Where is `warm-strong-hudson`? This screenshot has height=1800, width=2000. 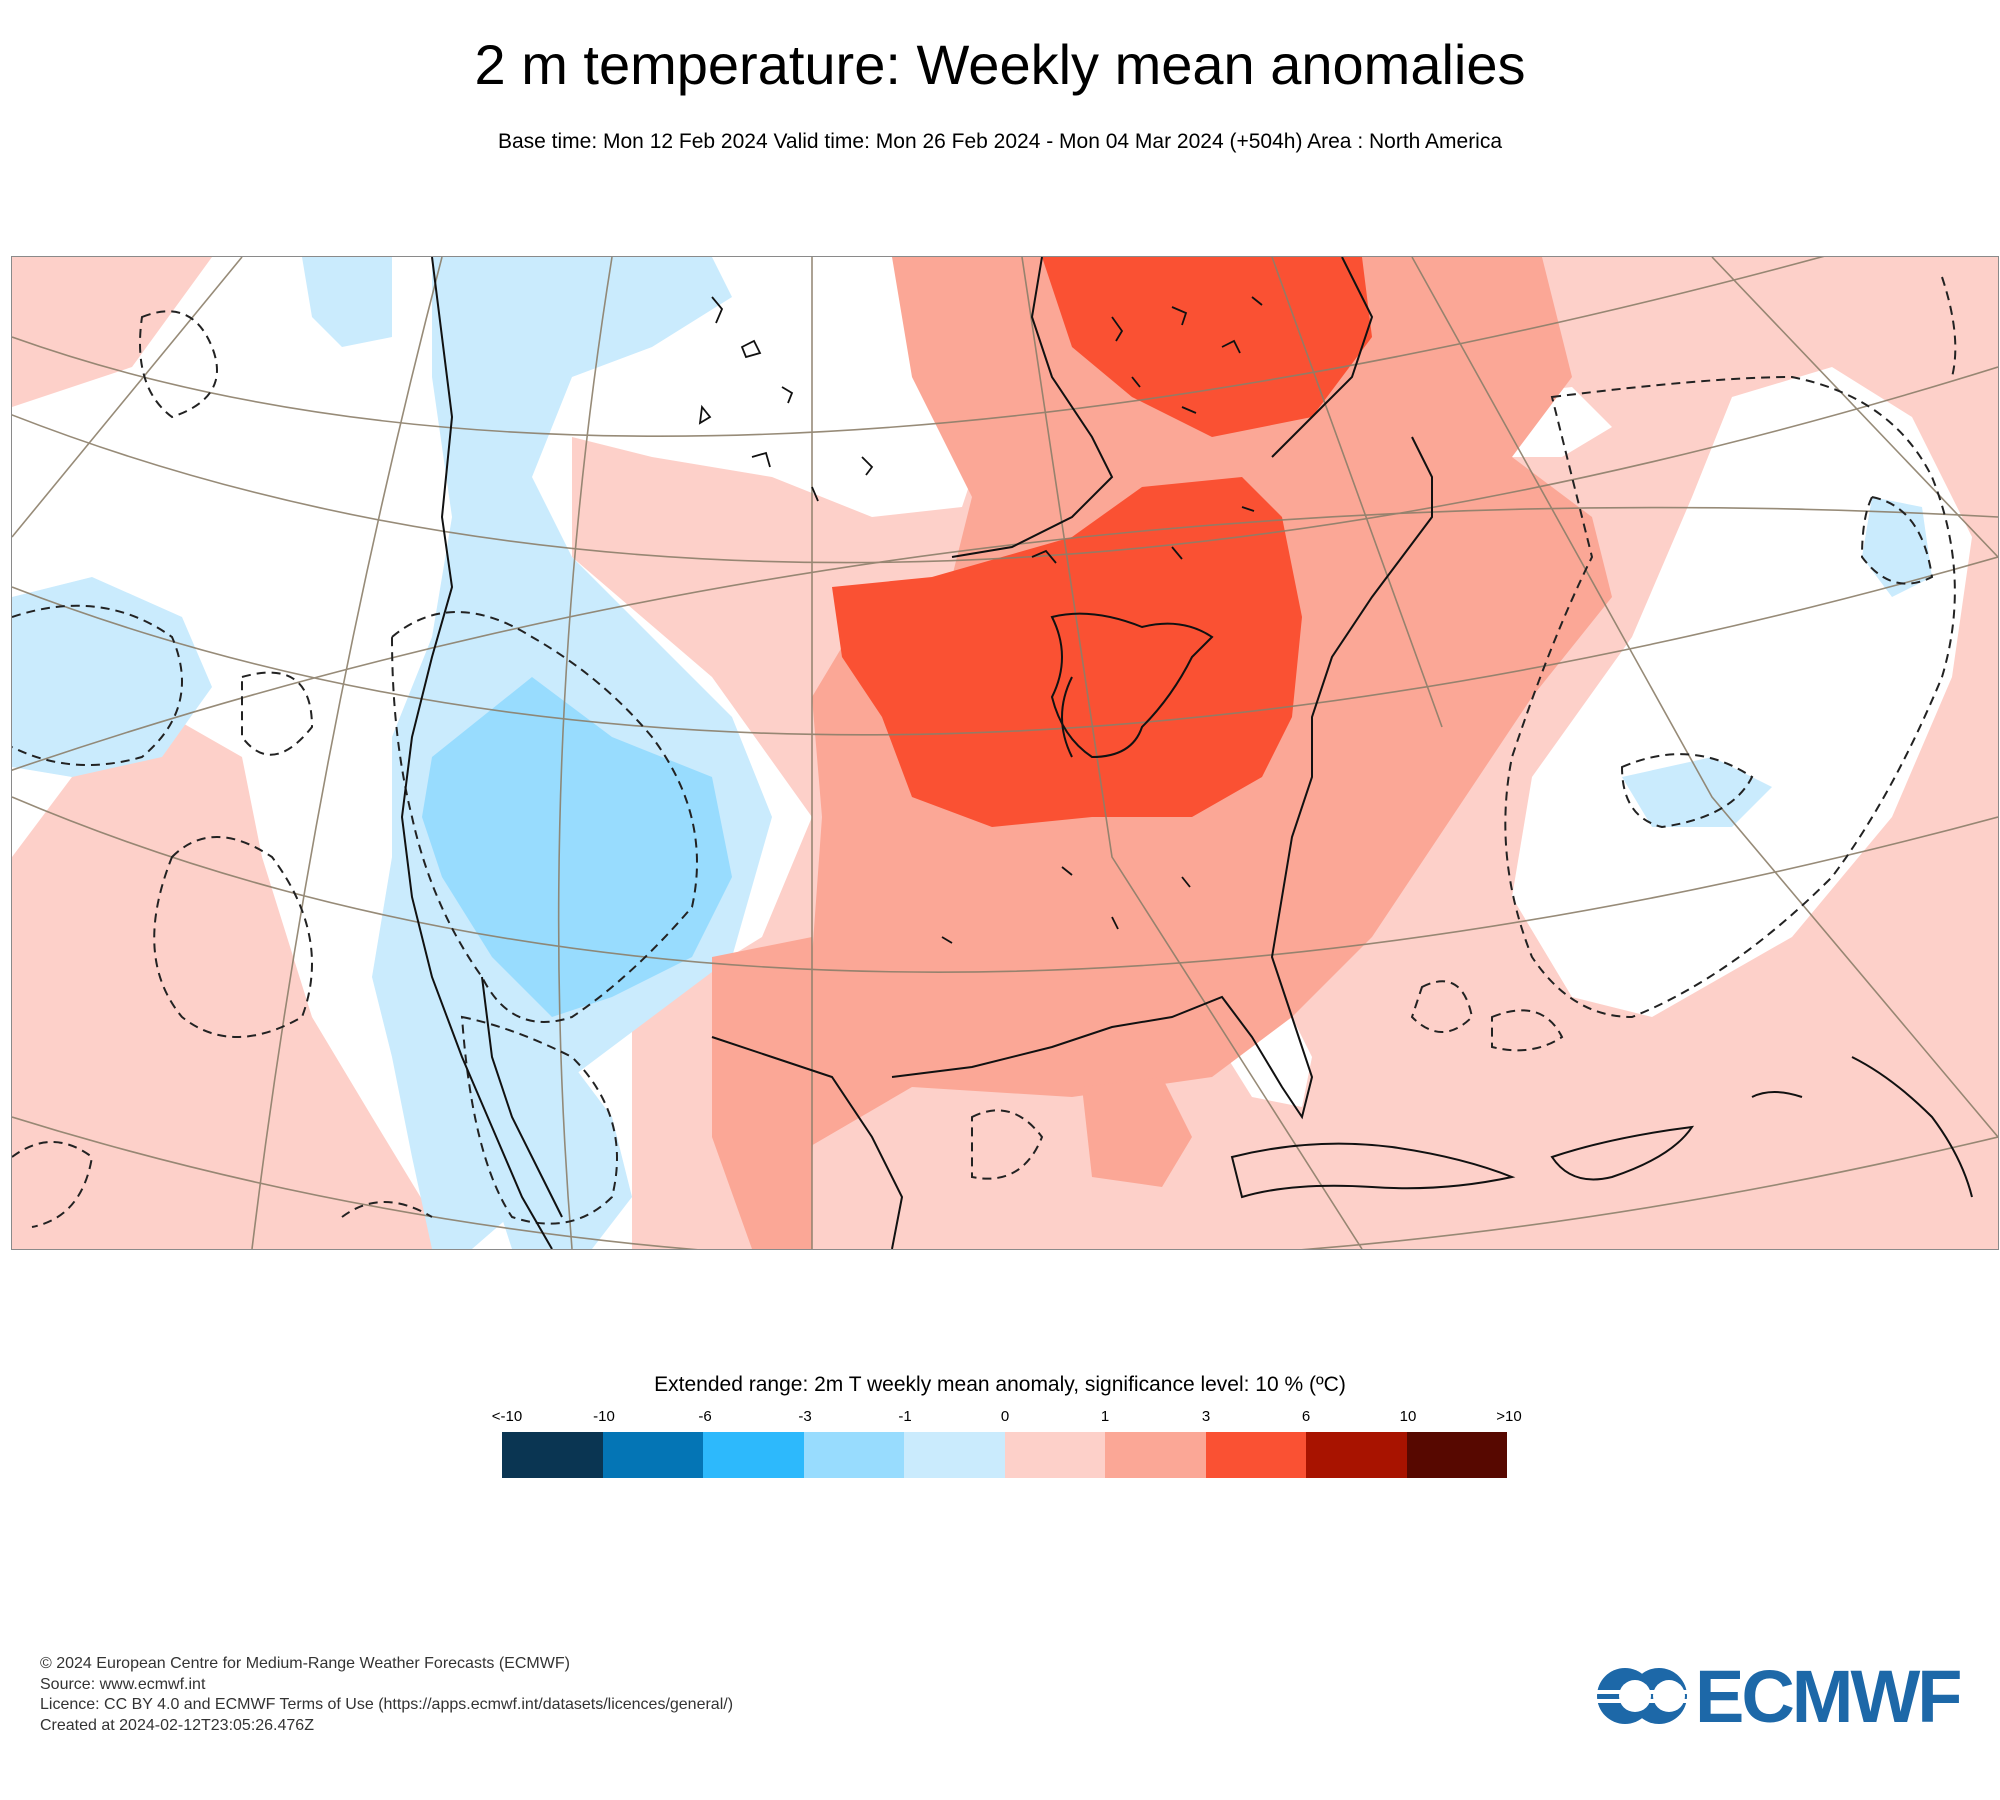
warm-strong-hudson is located at coordinates (1207, 347).